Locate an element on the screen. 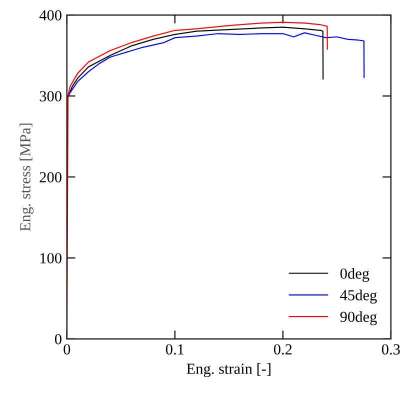 The width and height of the screenshot is (403, 395). y-tick-label: 0 is located at coordinates (58, 339).